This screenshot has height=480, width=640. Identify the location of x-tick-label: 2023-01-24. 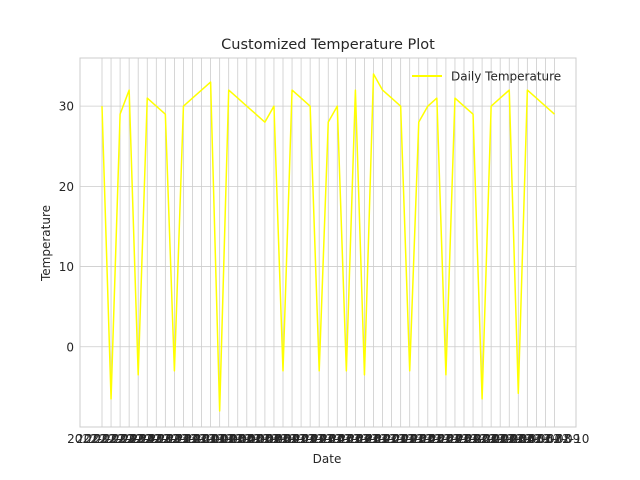
(401, 439).